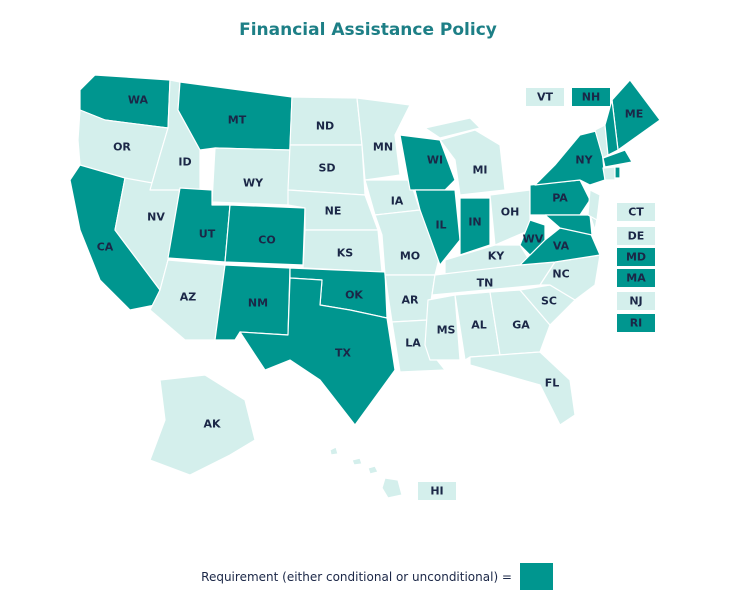 This screenshot has height=607, width=736. What do you see at coordinates (156, 217) in the screenshot?
I see `state-label: NV` at bounding box center [156, 217].